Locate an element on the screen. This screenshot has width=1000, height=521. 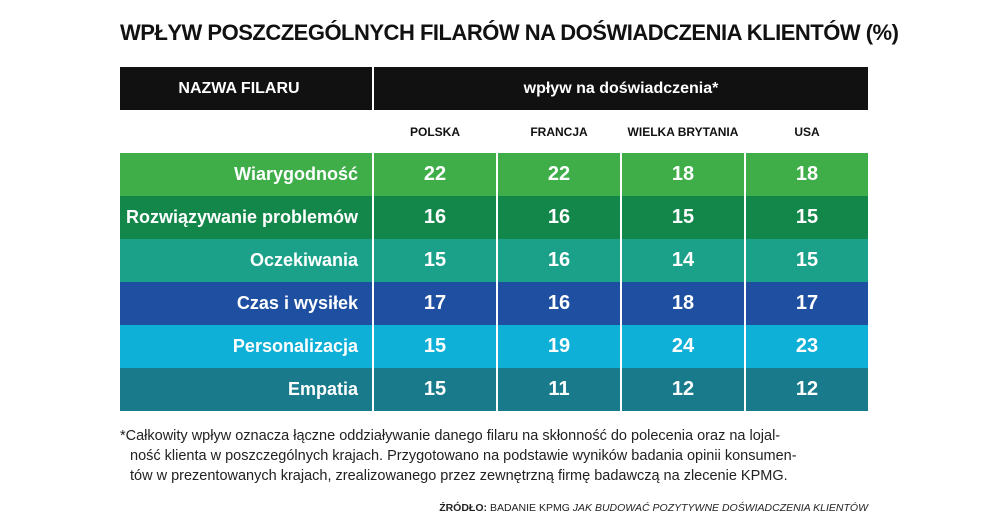
subheader-cell is located at coordinates (246, 131).